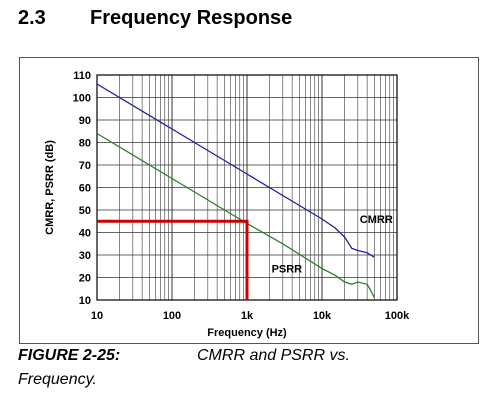 The width and height of the screenshot is (501, 411). What do you see at coordinates (397, 316) in the screenshot?
I see `x-tick-label: 100k` at bounding box center [397, 316].